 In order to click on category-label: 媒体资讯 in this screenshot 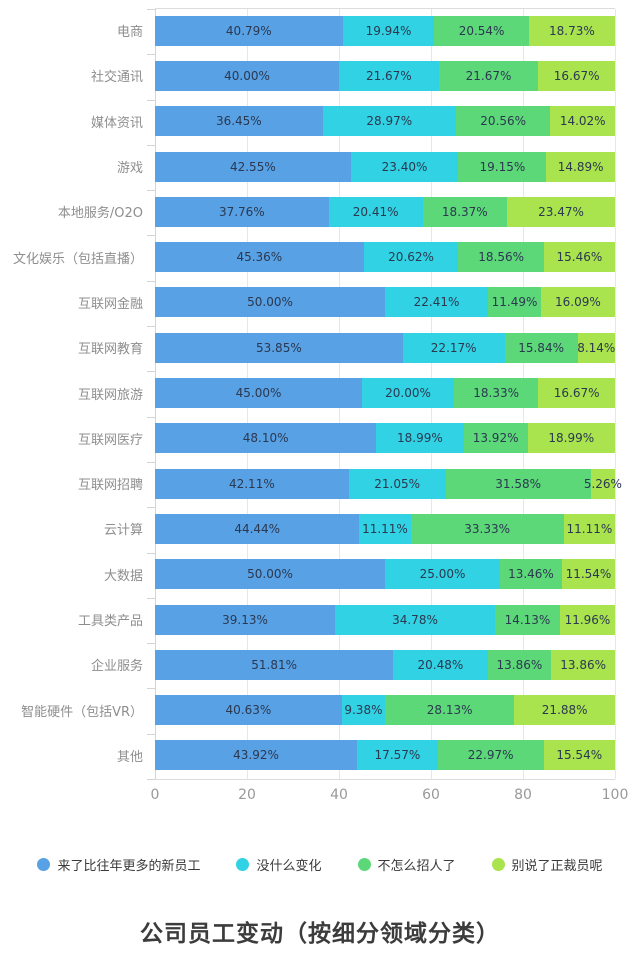, I will do `click(116, 123)`.